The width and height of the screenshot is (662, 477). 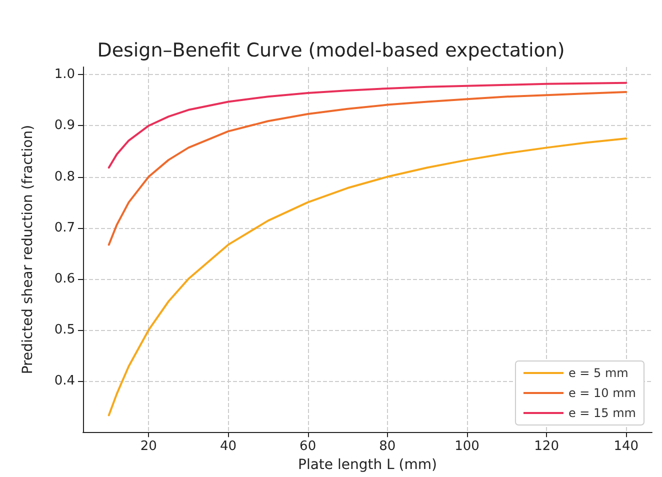 What do you see at coordinates (64, 330) in the screenshot?
I see `y-tick-label: 0.5` at bounding box center [64, 330].